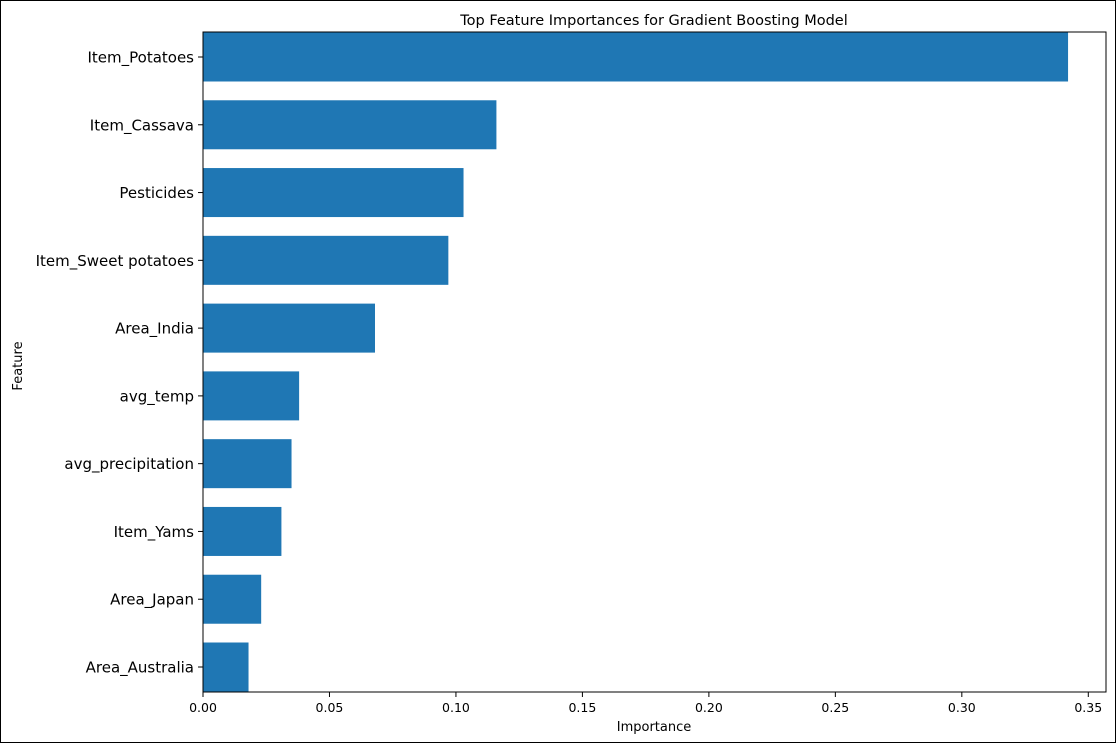 The width and height of the screenshot is (1116, 746). What do you see at coordinates (247, 464) in the screenshot?
I see `bar-avg-precipitation` at bounding box center [247, 464].